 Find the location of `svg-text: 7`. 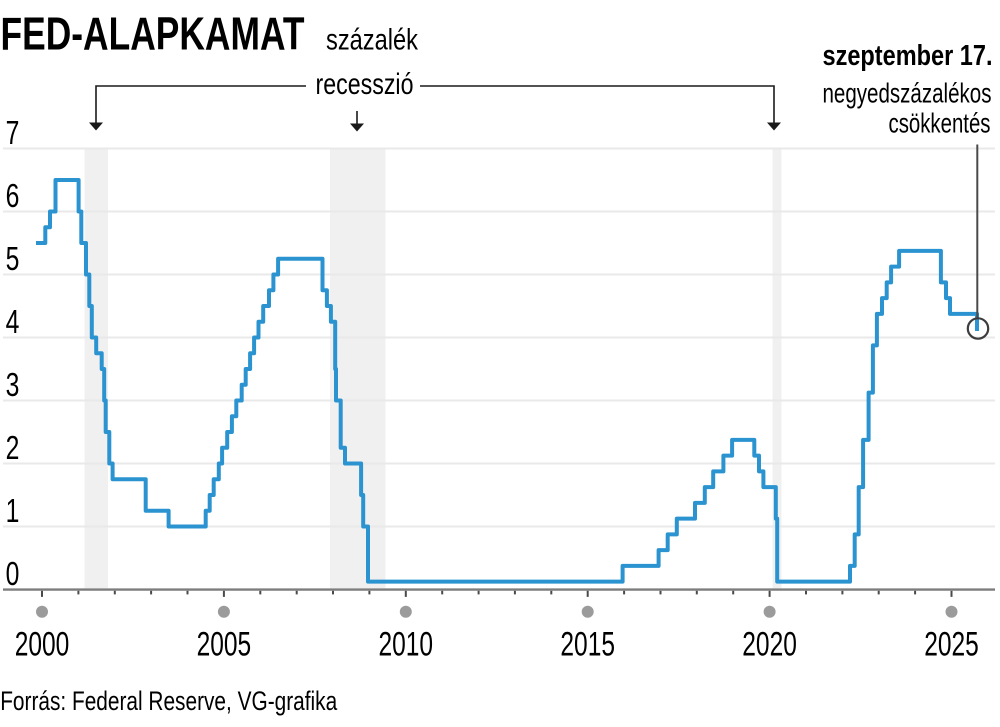

svg-text: 7 is located at coordinates (13, 134).